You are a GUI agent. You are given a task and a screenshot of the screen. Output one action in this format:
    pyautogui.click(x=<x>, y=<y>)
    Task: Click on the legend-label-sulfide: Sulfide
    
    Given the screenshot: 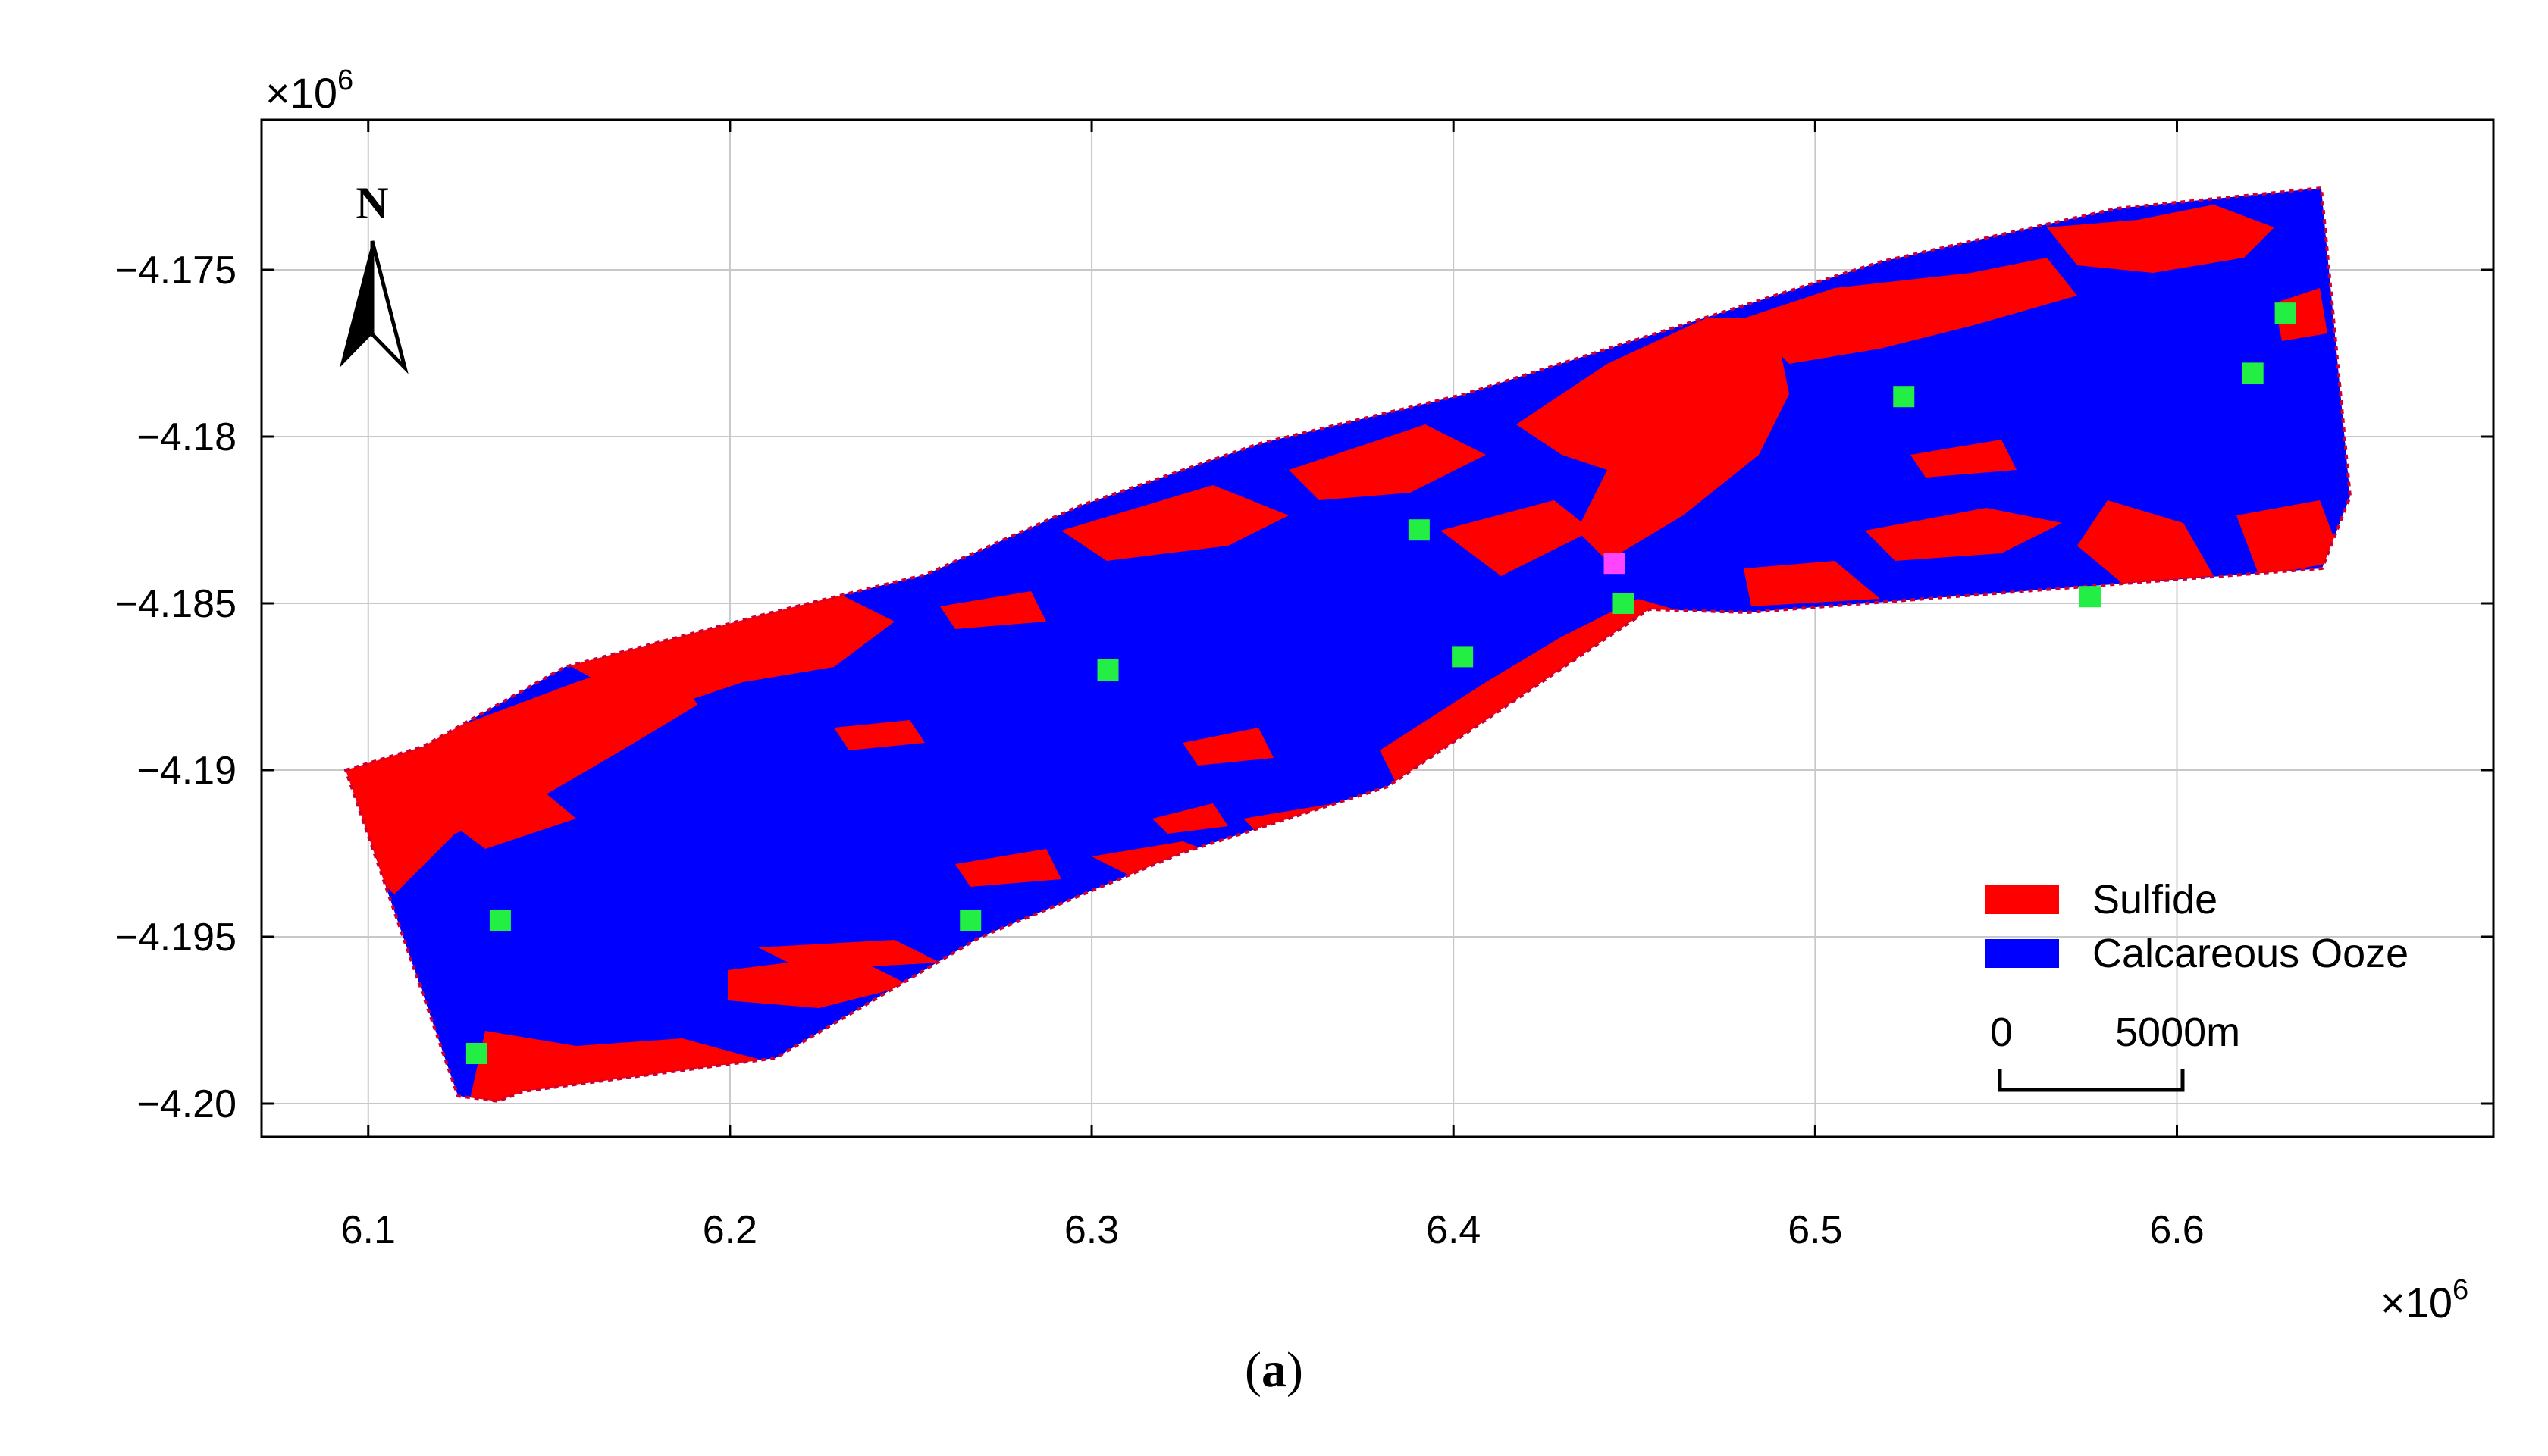 What is the action you would take?
    pyautogui.click(x=2154, y=899)
    